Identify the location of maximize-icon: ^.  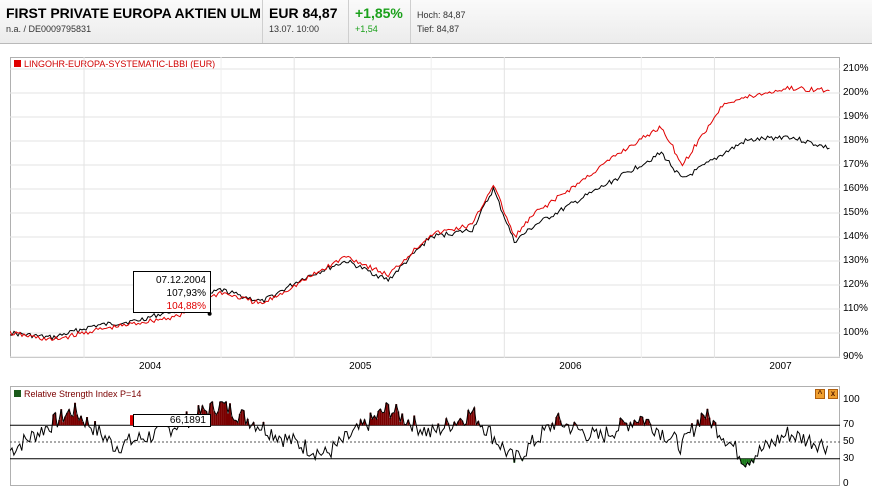
(820, 394).